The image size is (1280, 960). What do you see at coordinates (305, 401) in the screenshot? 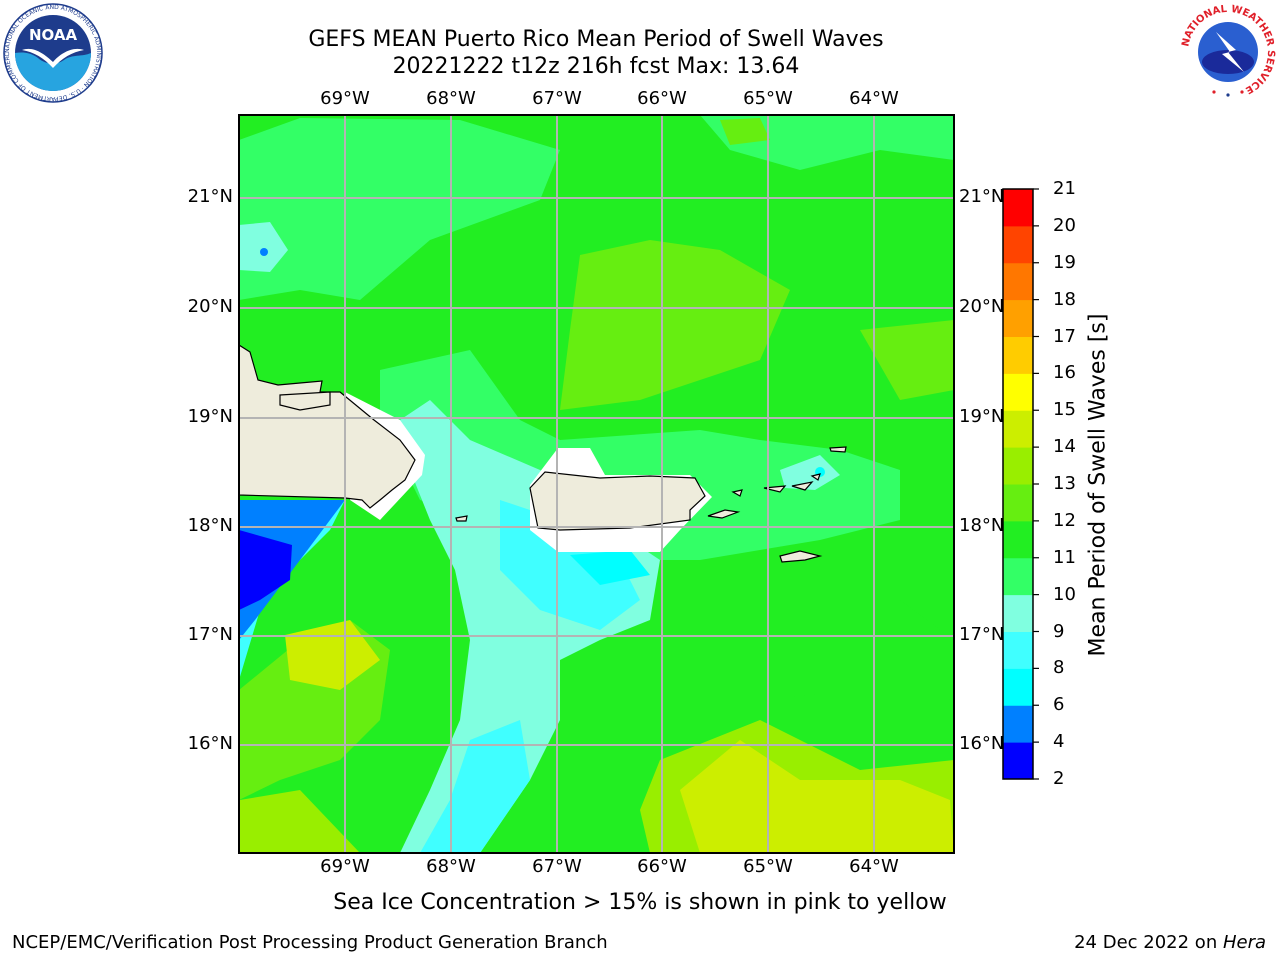
I see `hispaniola-peninsula` at bounding box center [305, 401].